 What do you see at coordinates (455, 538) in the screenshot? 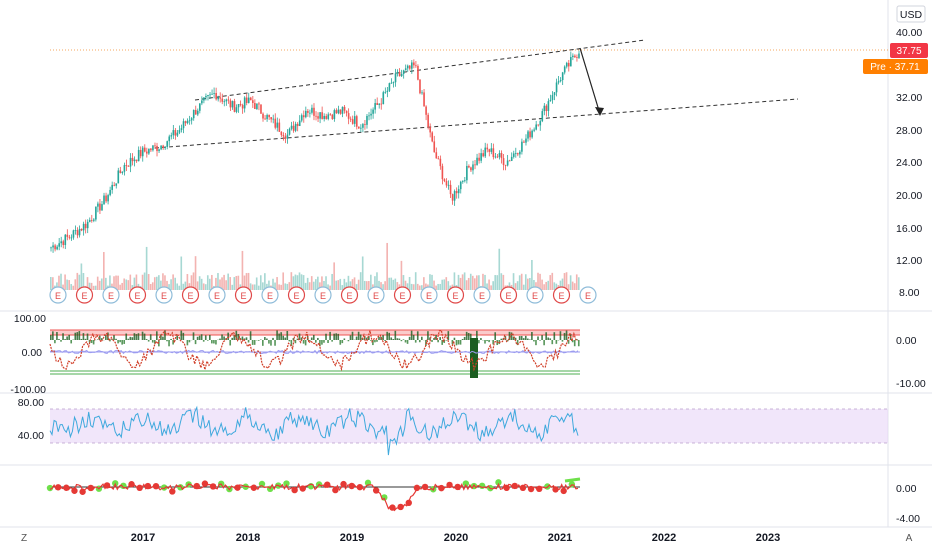
I see `time-axis: 2017 2018 2019 2020 2021 2022 2023` at bounding box center [455, 538].